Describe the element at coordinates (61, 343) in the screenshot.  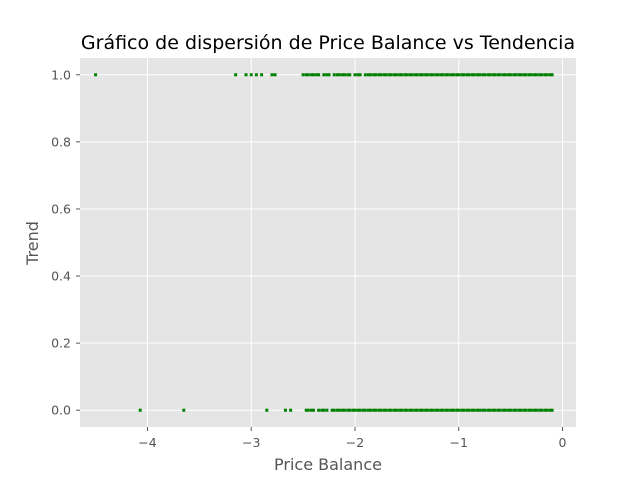
I see `y-tick-label: 0.2` at that location.